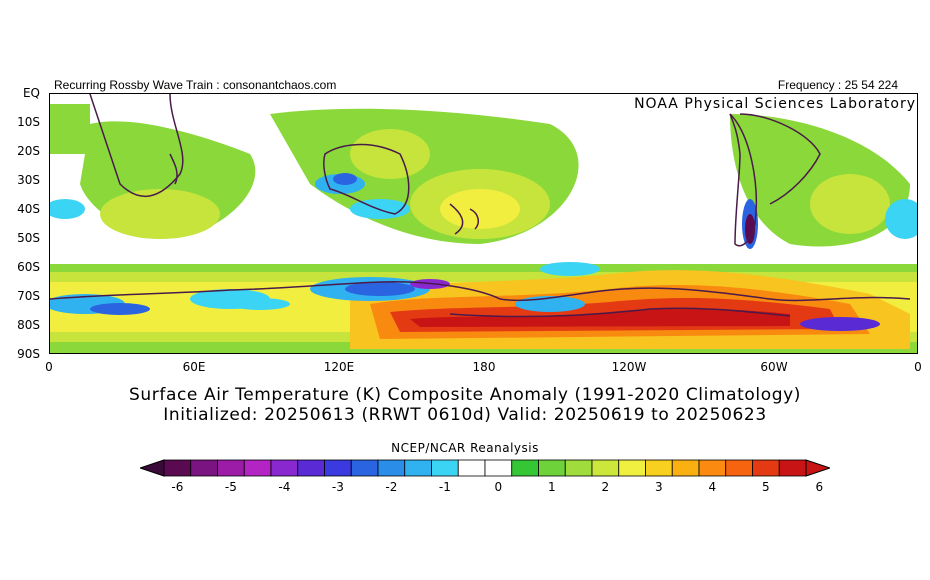 The height and width of the screenshot is (580, 930). What do you see at coordinates (28, 151) in the screenshot?
I see `y-label-20s: 20S` at bounding box center [28, 151].